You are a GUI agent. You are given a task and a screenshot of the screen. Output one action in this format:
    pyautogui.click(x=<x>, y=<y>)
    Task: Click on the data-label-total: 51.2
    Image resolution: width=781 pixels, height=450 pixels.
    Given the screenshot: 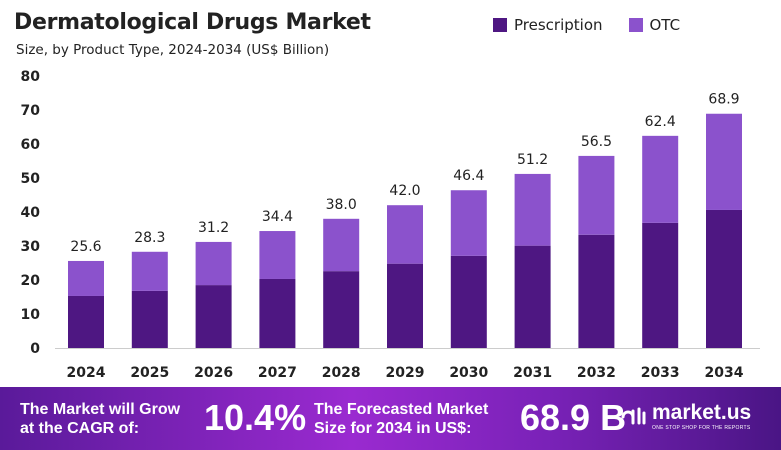 What is the action you would take?
    pyautogui.click(x=532, y=160)
    